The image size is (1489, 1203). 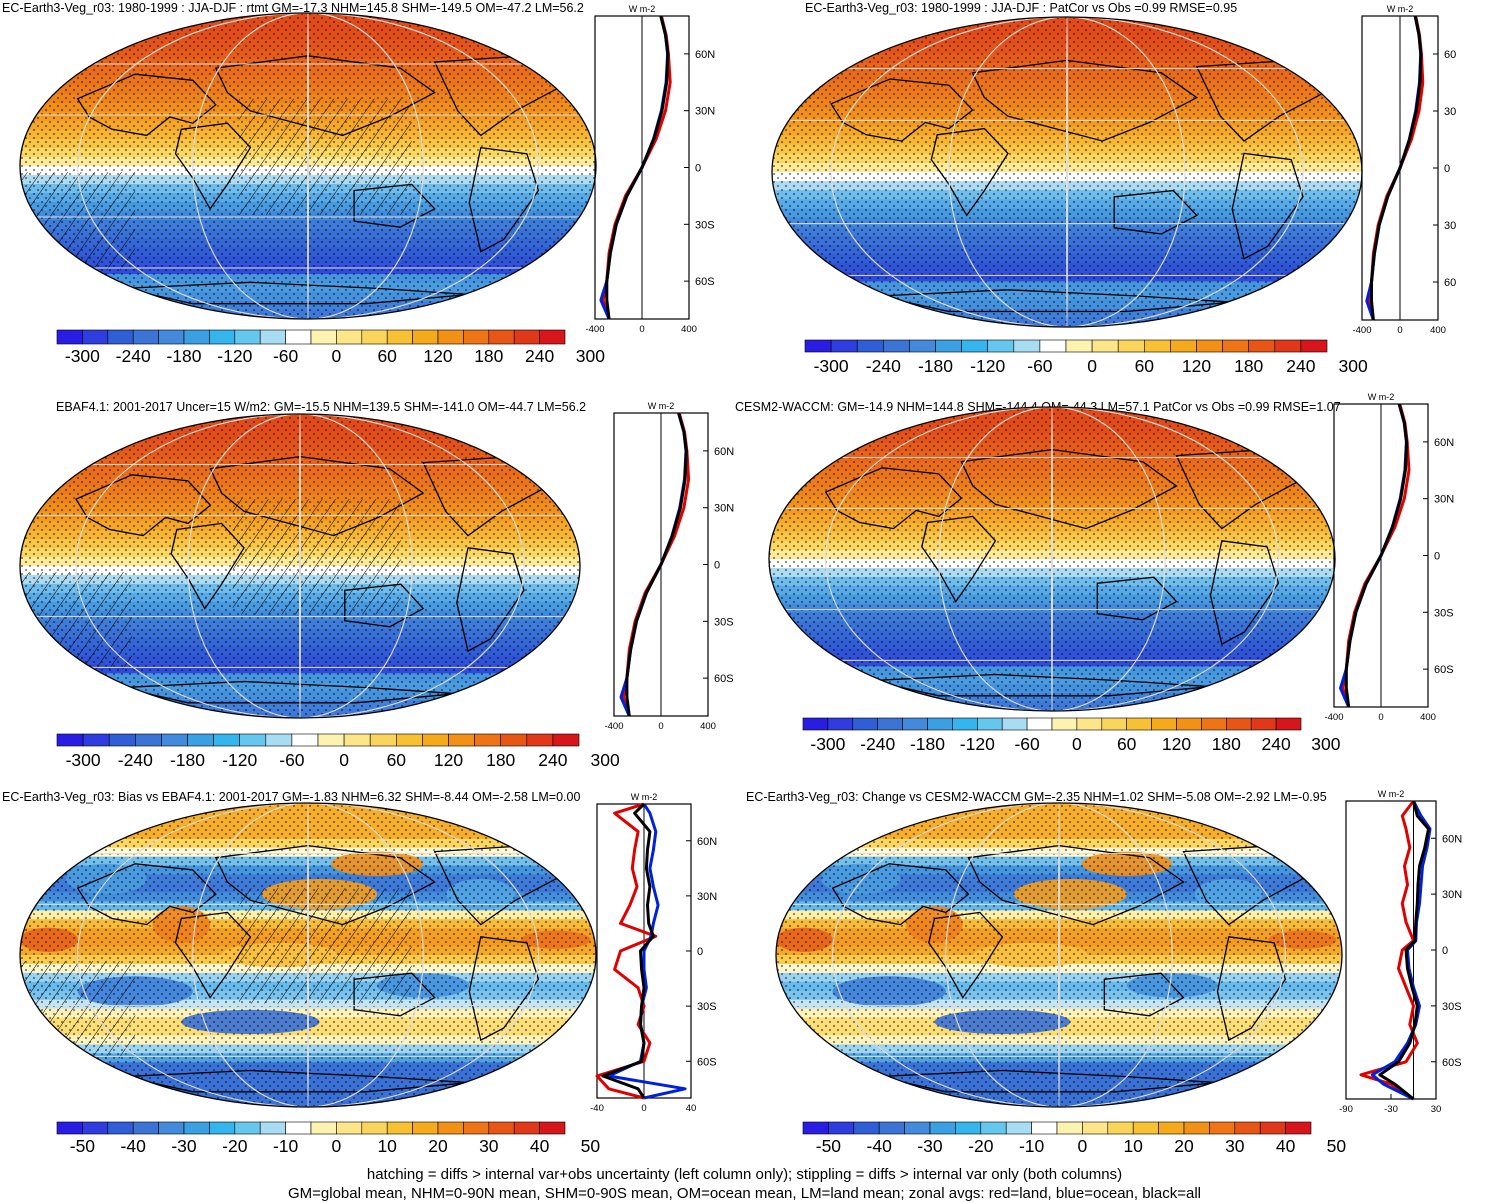 What do you see at coordinates (344, 760) in the screenshot?
I see `colorbar-tick-label: 0` at bounding box center [344, 760].